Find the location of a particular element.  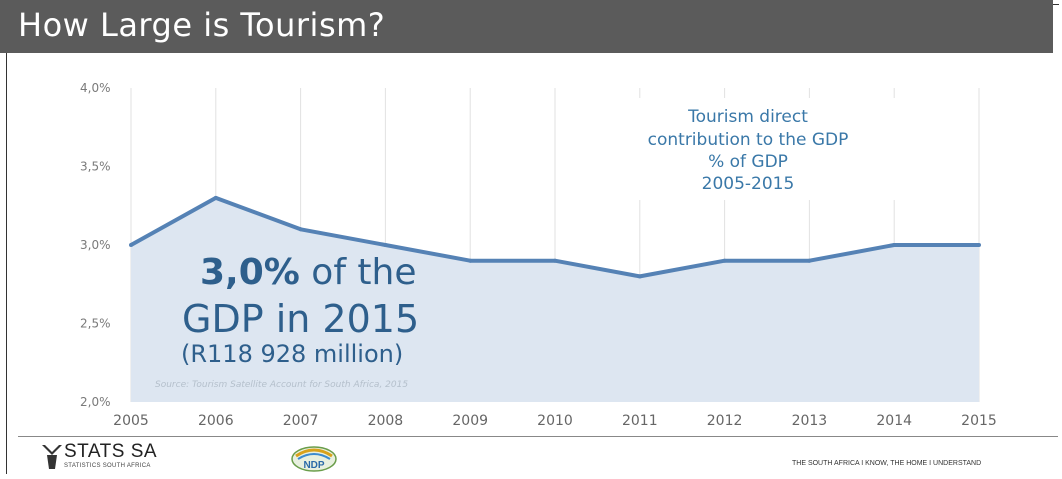

annotation-line-2: GDP in 2015 is located at coordinates (300, 319).